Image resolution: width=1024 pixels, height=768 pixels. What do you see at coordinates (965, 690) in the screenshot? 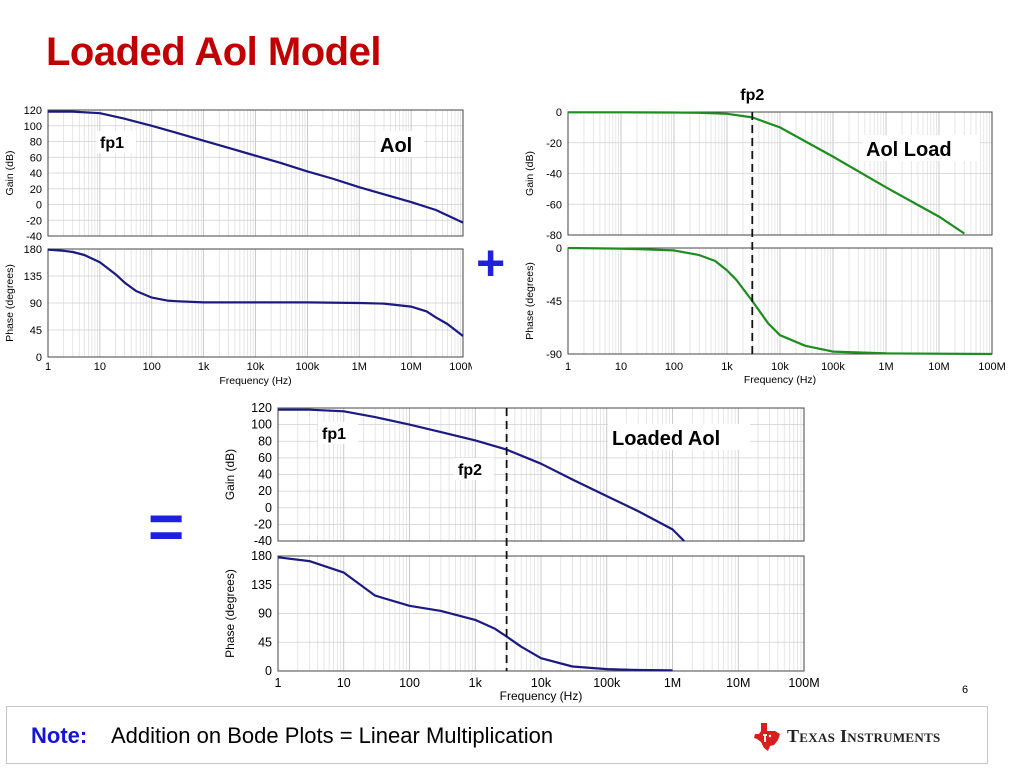
I see `page-number: 6` at bounding box center [965, 690].